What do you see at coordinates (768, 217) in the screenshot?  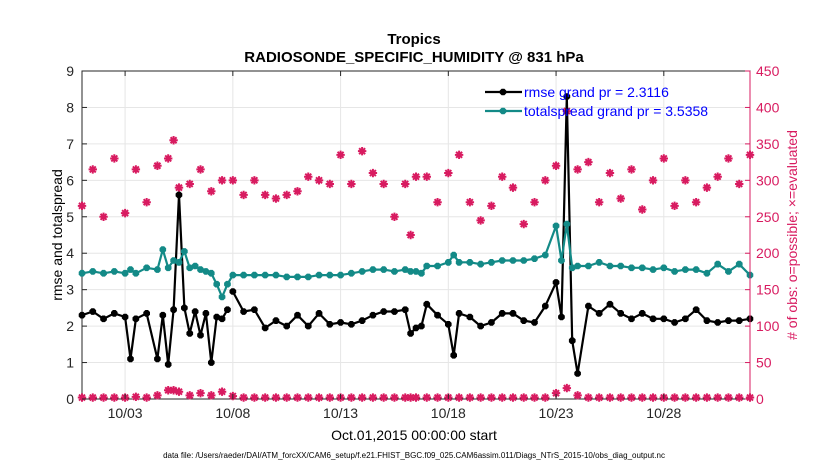 I see `y-tick-label-right: 250` at bounding box center [768, 217].